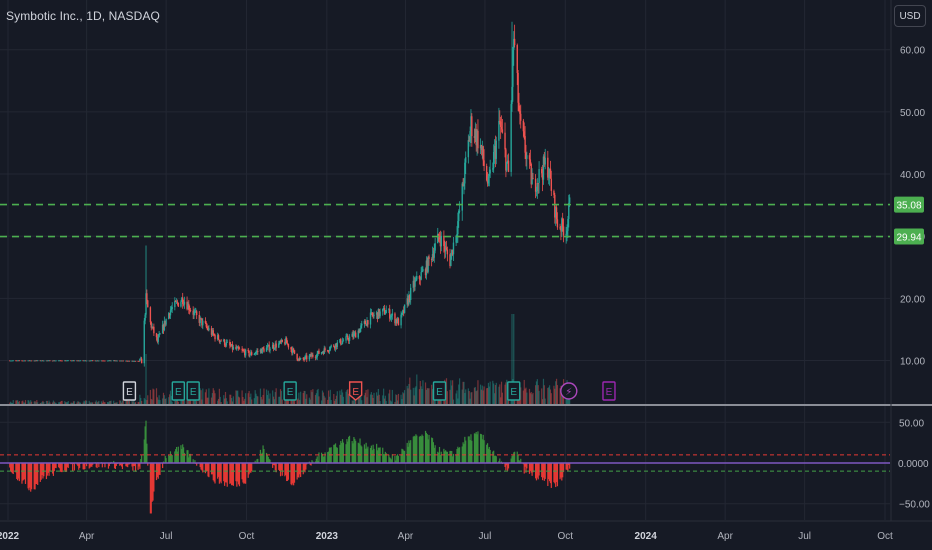 This screenshot has width=932, height=550. Describe the element at coordinates (910, 16) in the screenshot. I see `currency-button: USD` at that location.